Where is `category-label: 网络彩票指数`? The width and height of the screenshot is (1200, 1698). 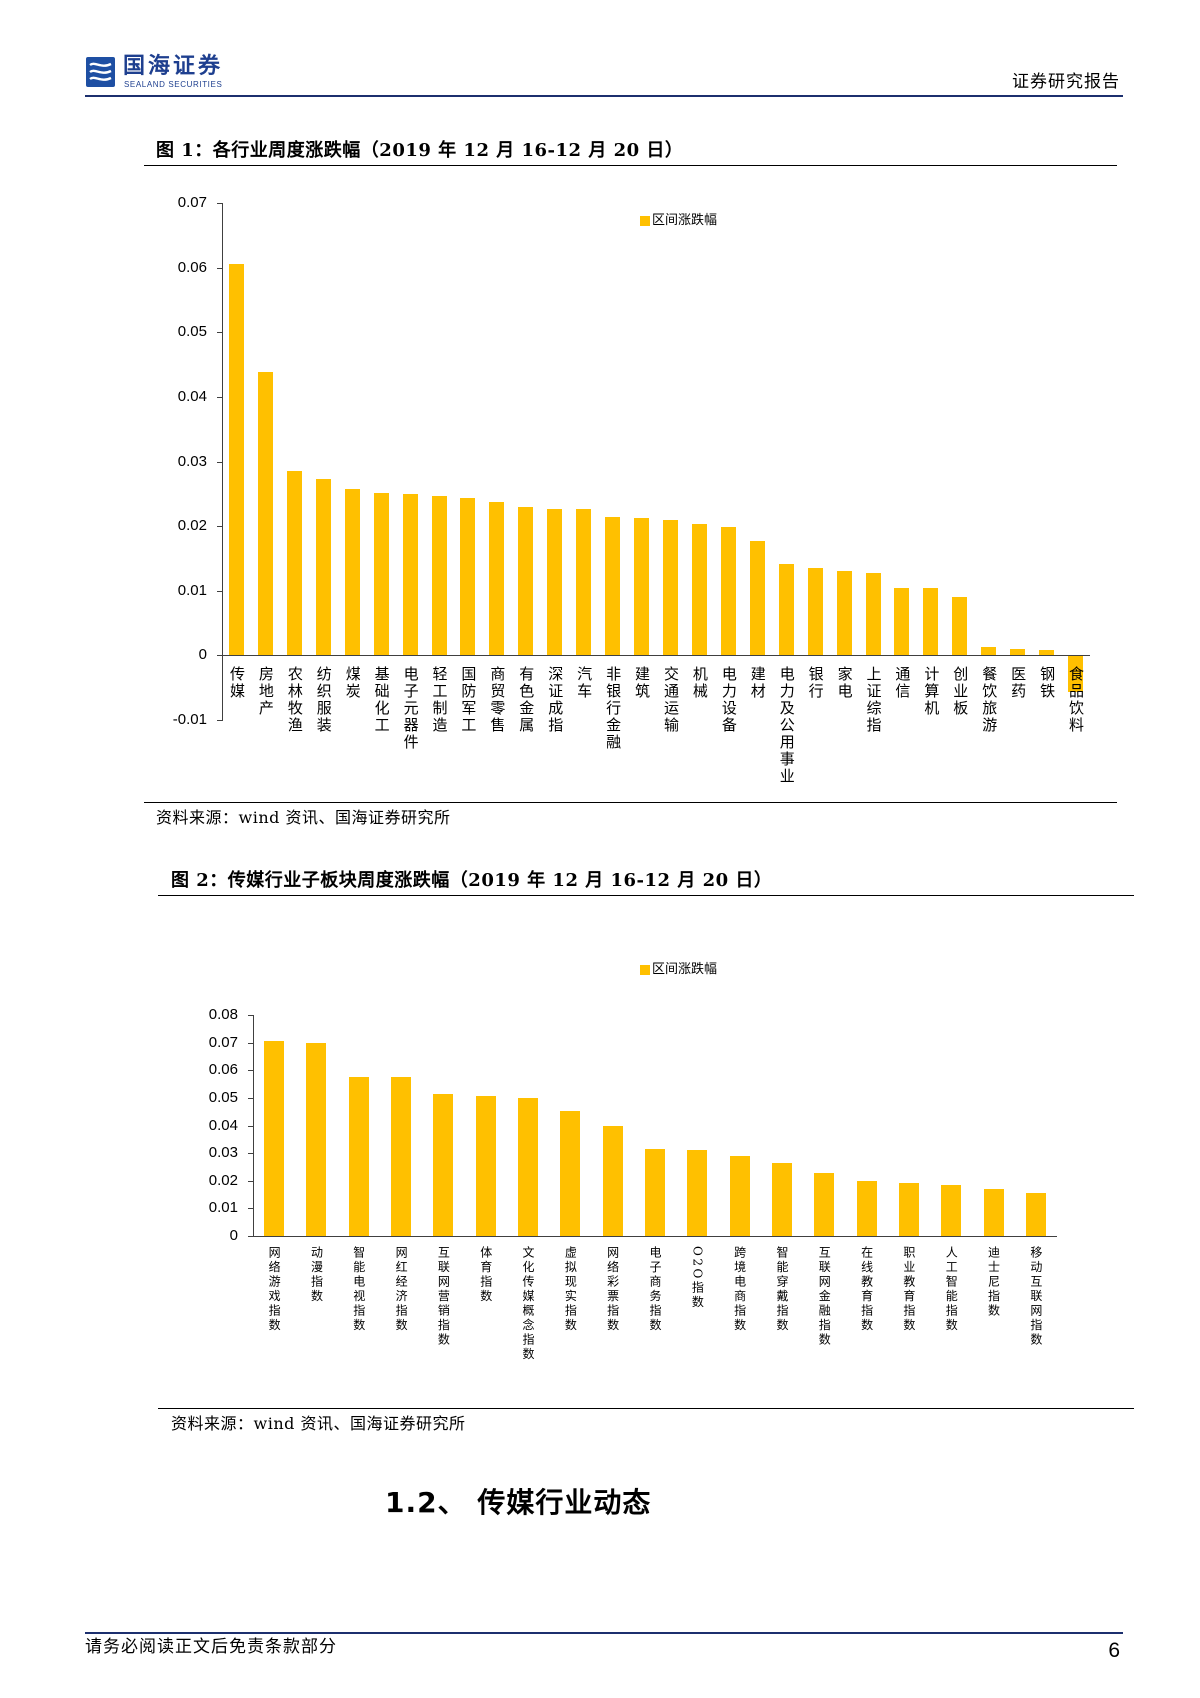
category-label: 网络彩票指数 is located at coordinates (612, 1289).